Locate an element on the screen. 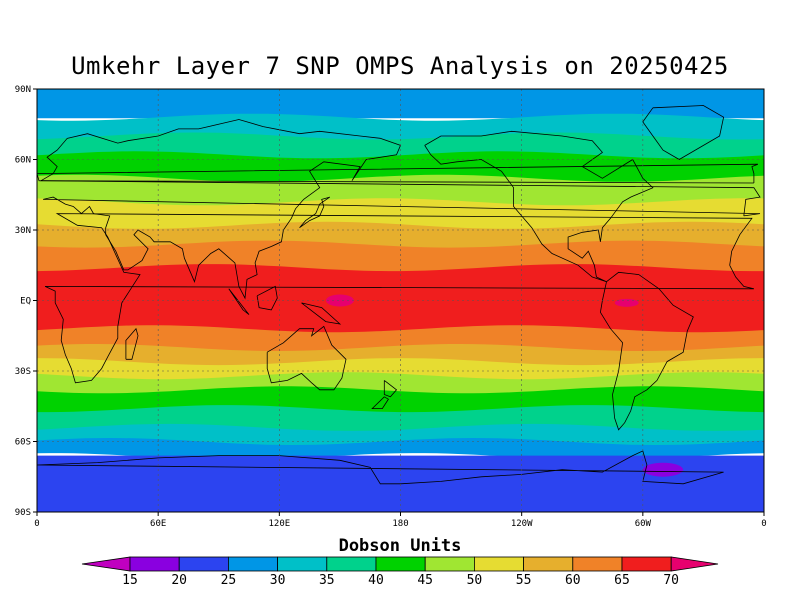  lat-label: 90S is located at coordinates (23, 513).